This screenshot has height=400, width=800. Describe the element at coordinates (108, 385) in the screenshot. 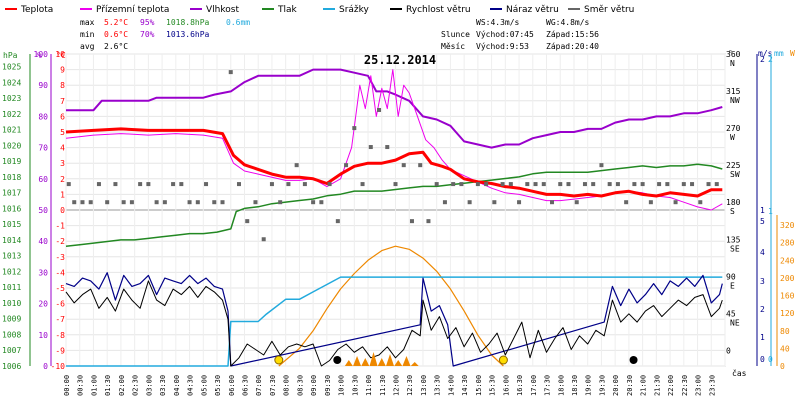

I see `x-tick: 01:30` at that location.